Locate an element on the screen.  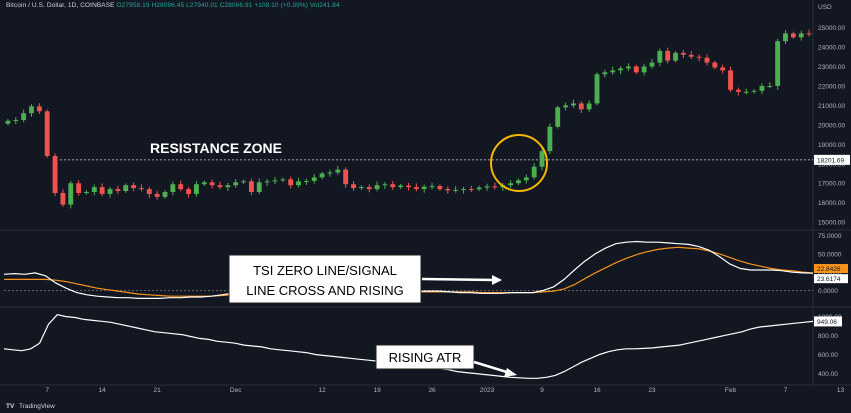
price-tick-label: 19000.00 is located at coordinates (831, 145).